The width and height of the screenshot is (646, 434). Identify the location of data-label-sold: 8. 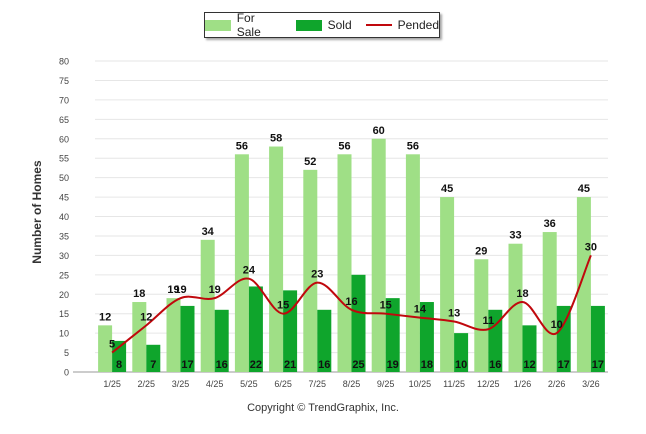
(119, 365).